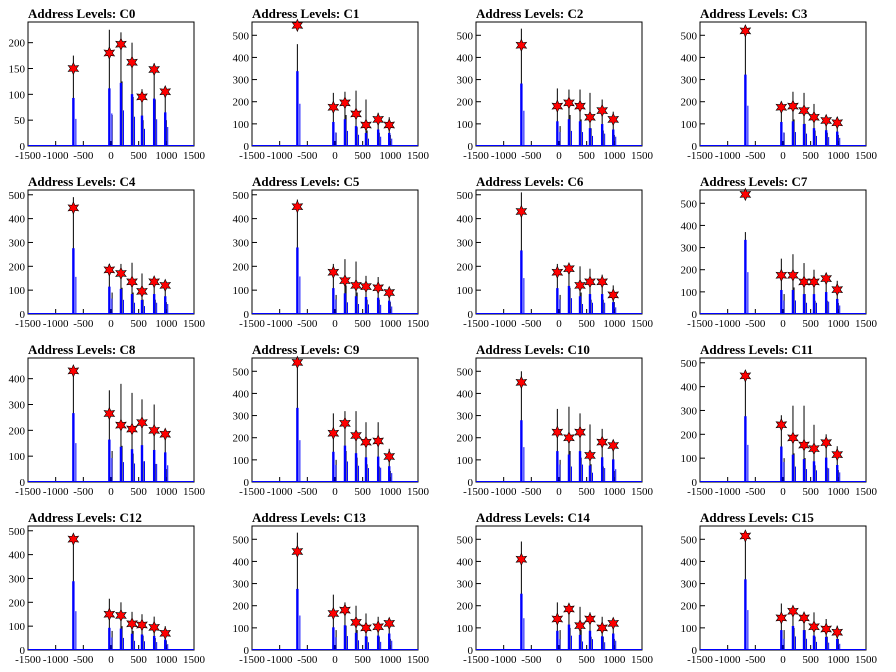 The image size is (896, 672). I want to click on chart-title: Address Levels: C4, so click(82, 181).